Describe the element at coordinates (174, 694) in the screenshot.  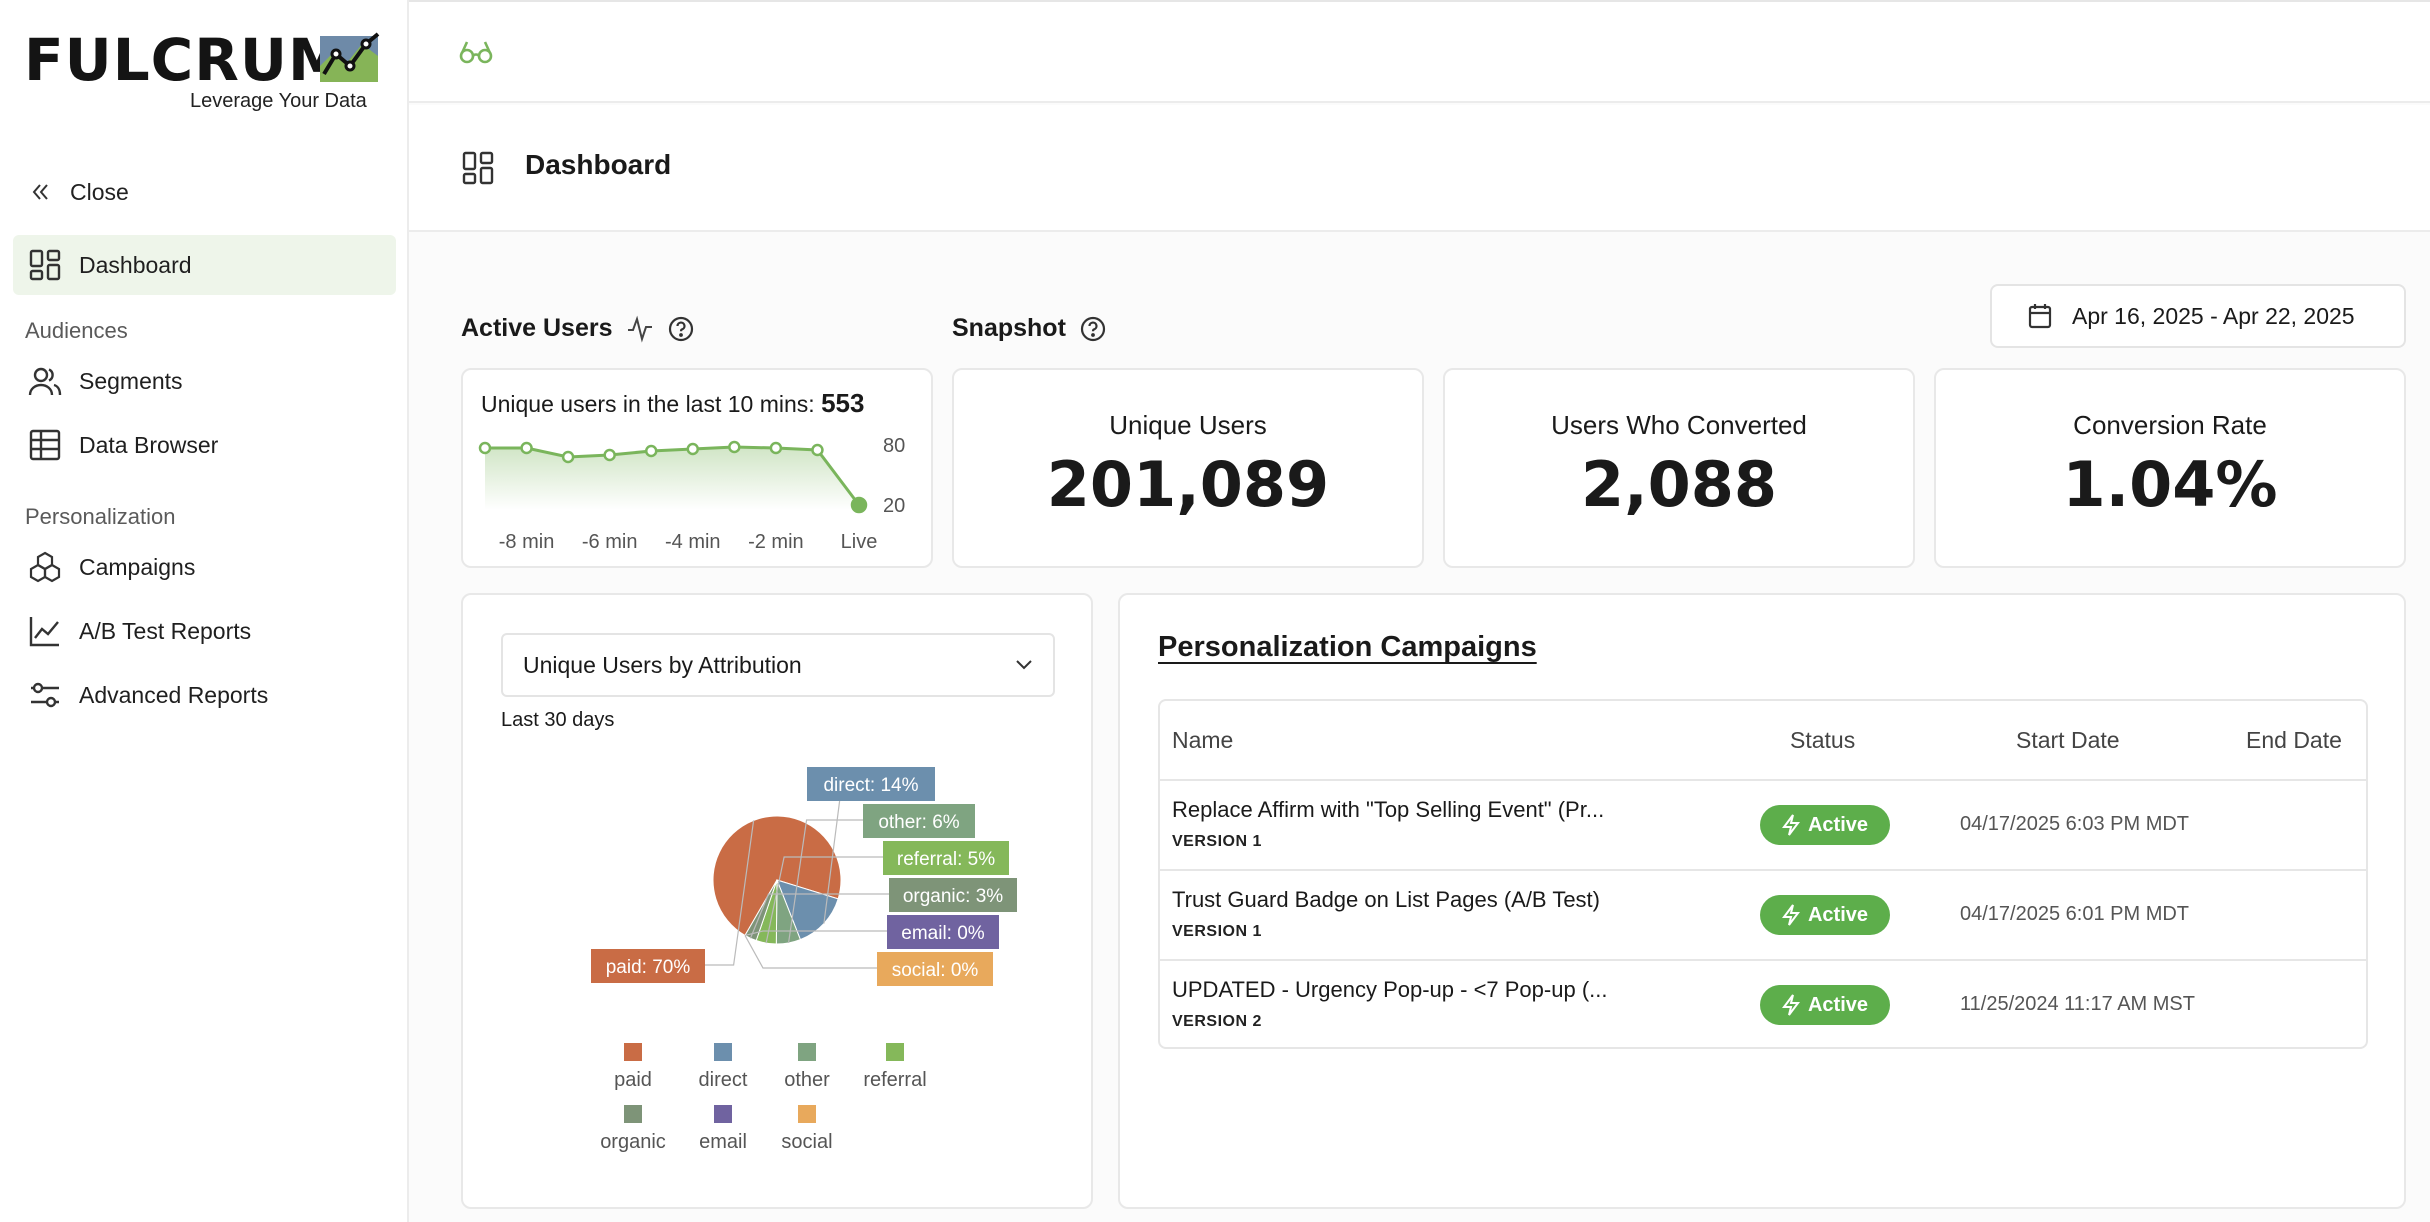
I see `sidebar-item-label: Advanced Reports` at that location.